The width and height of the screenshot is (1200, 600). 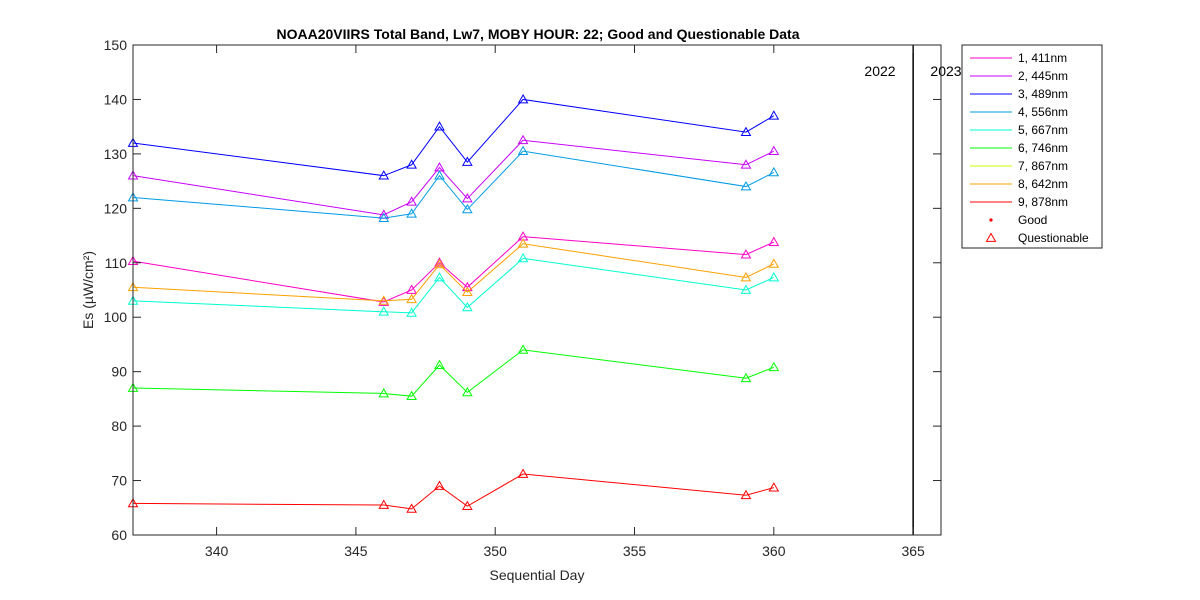 I want to click on legend-marker-entry: Good, so click(x=1032, y=220).